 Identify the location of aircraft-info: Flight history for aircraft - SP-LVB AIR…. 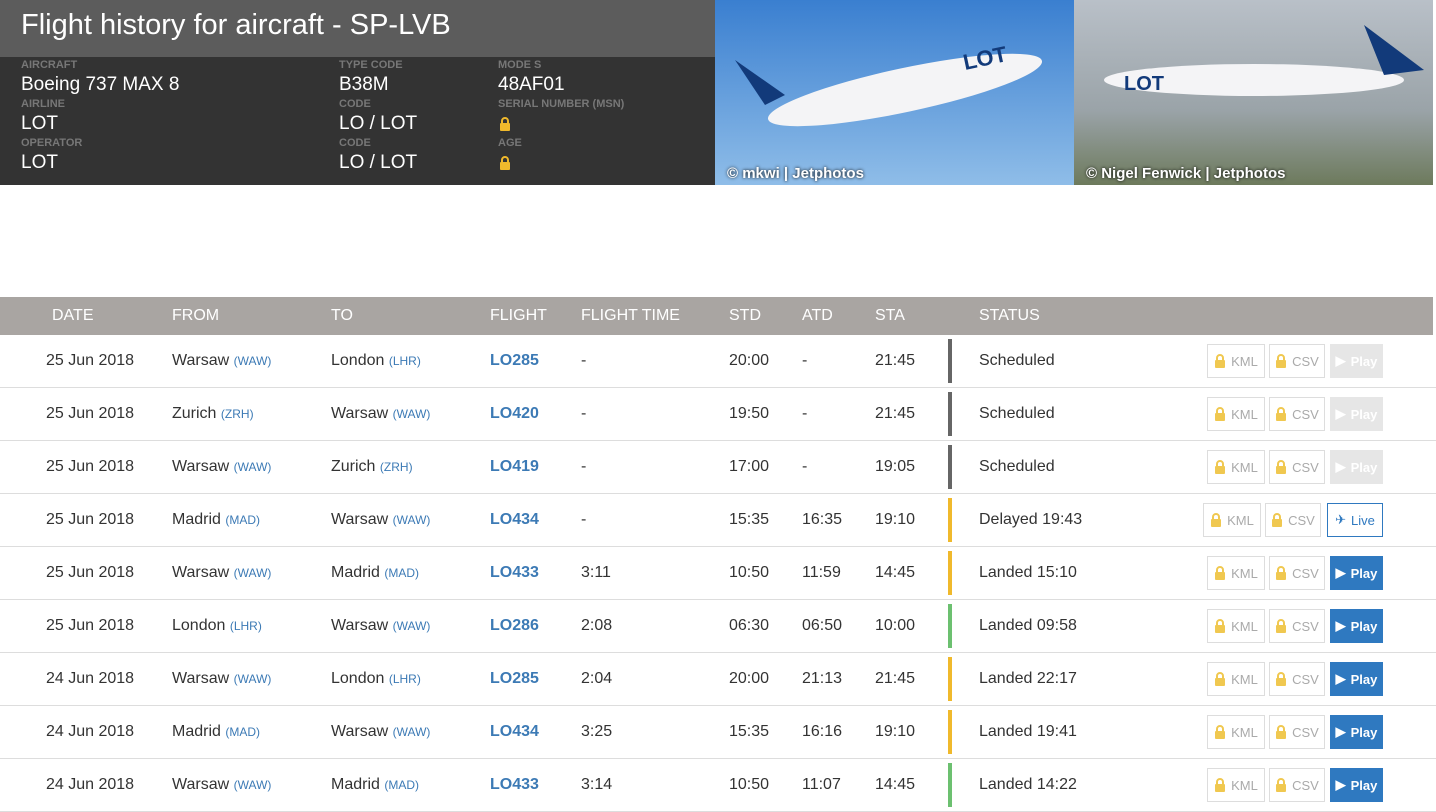
(357, 92).